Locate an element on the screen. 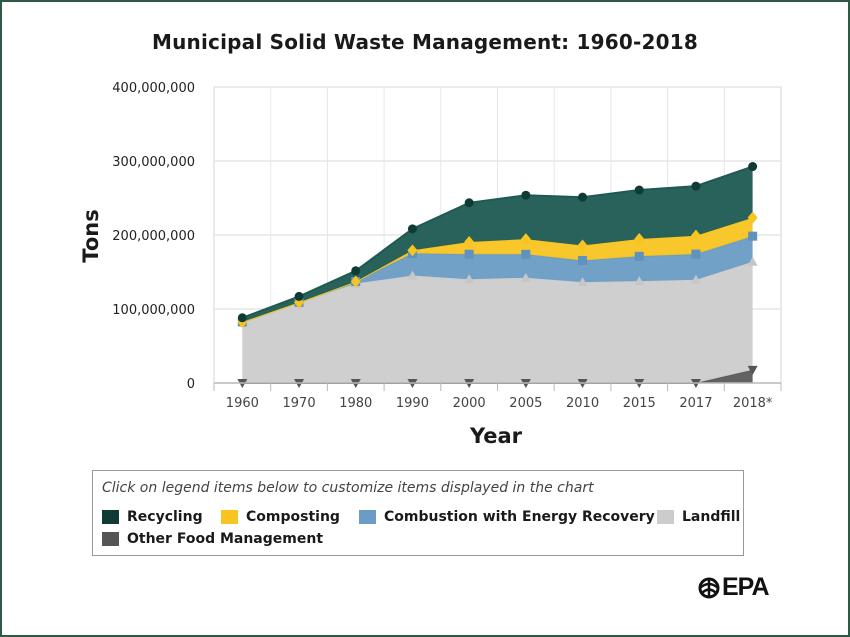 This screenshot has width=850, height=637. x-axis-title: Year is located at coordinates (496, 436).